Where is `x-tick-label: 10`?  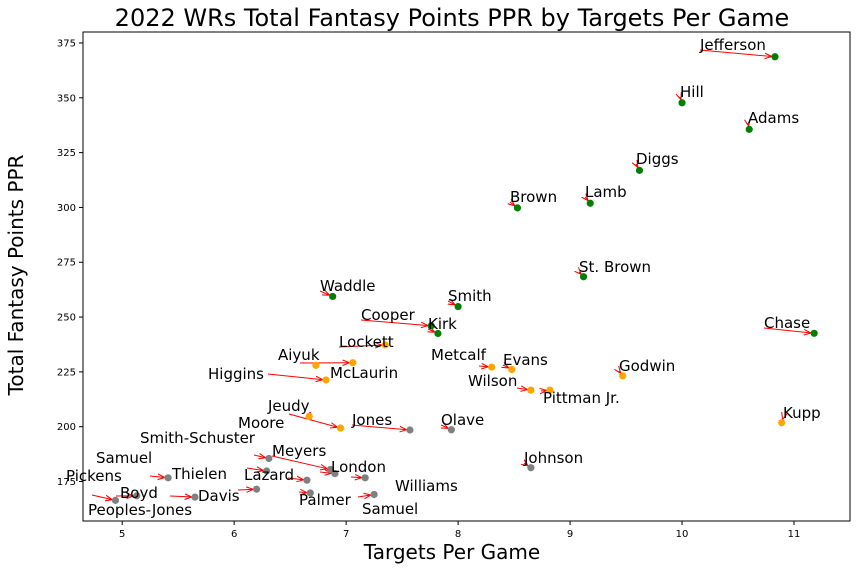 x-tick-label: 10 is located at coordinates (682, 534).